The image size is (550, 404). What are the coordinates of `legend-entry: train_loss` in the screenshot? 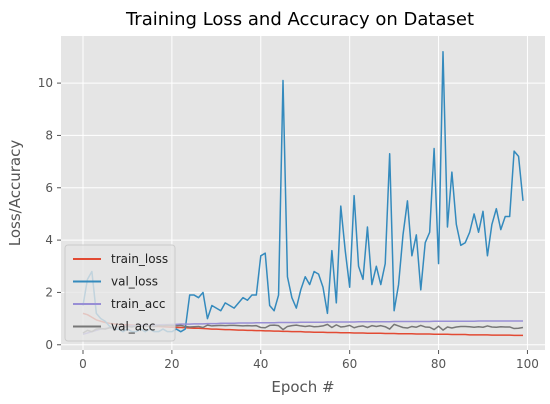 It's located at (139, 259).